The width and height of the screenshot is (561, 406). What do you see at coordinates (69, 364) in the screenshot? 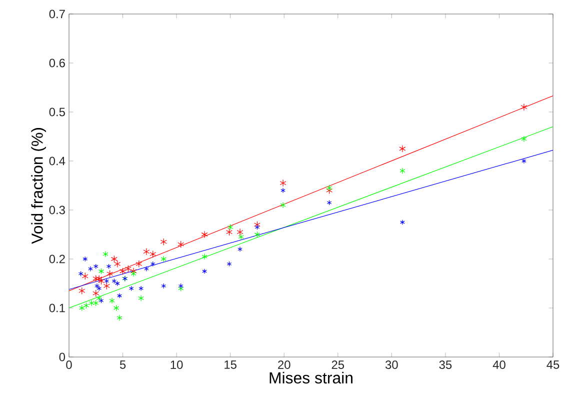
I see `x-tick-label: 0` at bounding box center [69, 364].